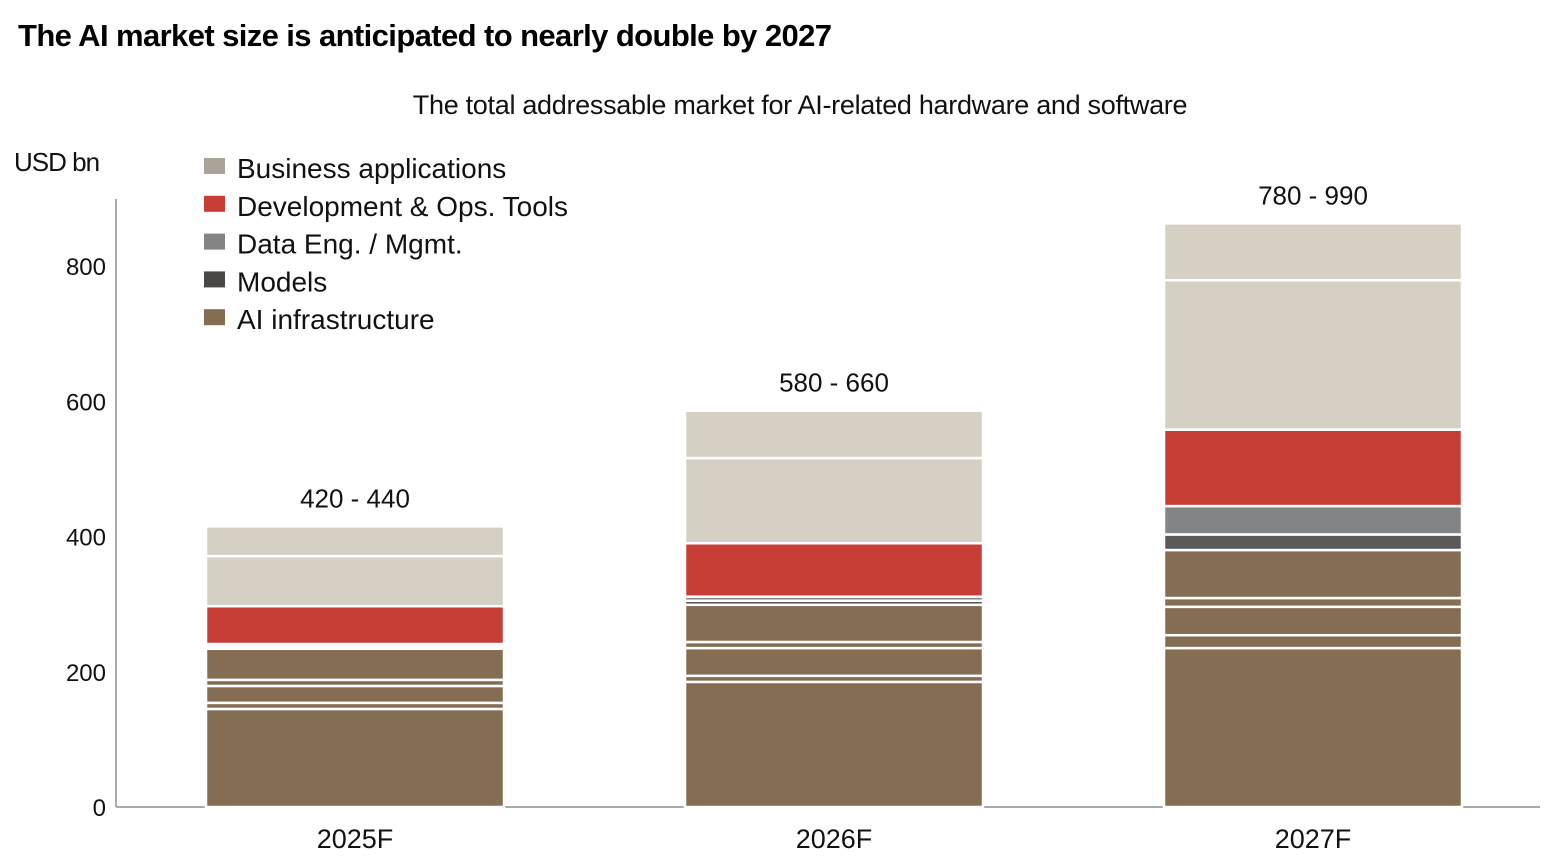  I want to click on legend-label: Development & Ops. Tools, so click(402, 206).